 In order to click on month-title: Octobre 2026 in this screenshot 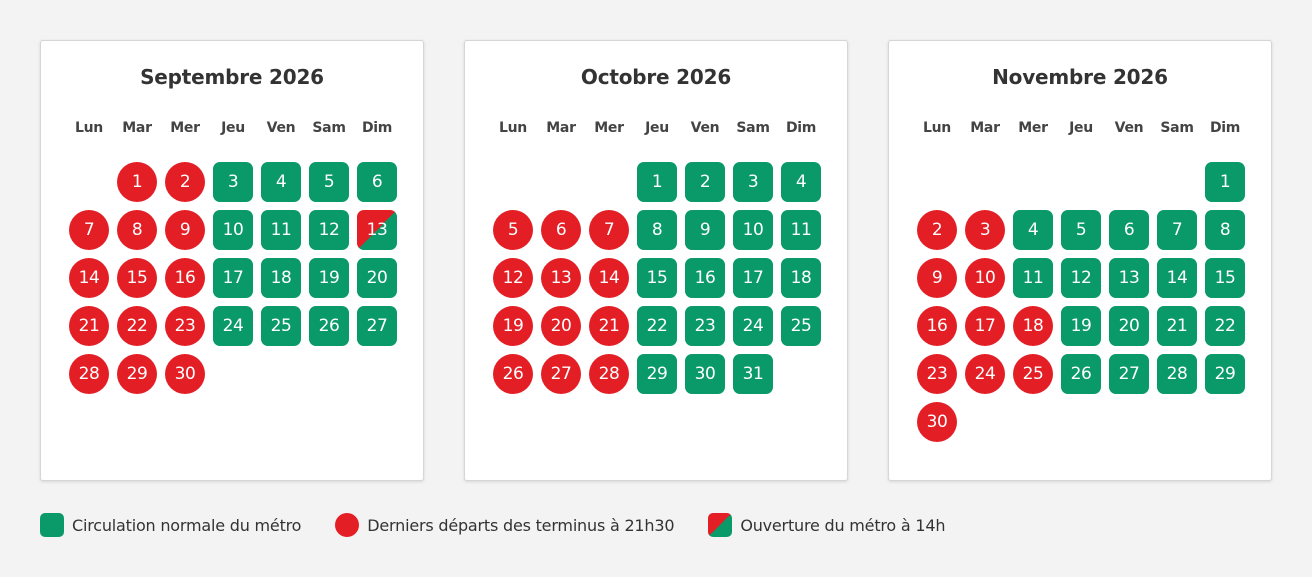, I will do `click(656, 77)`.